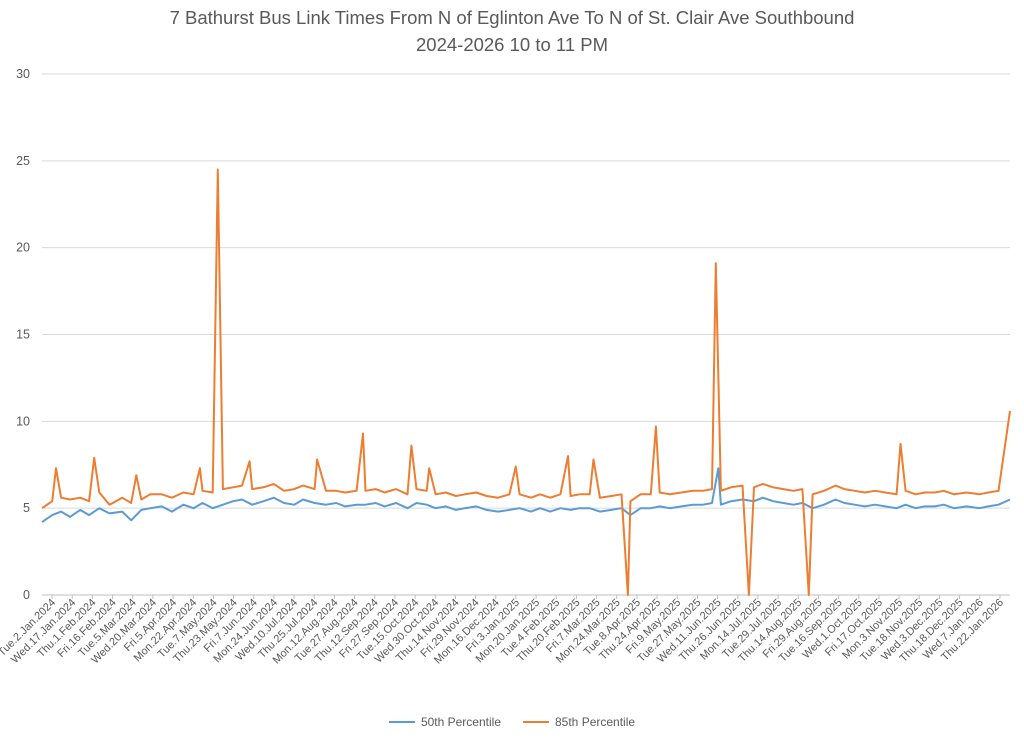  I want to click on legend-label-85th: 85th Percentile, so click(595, 722).